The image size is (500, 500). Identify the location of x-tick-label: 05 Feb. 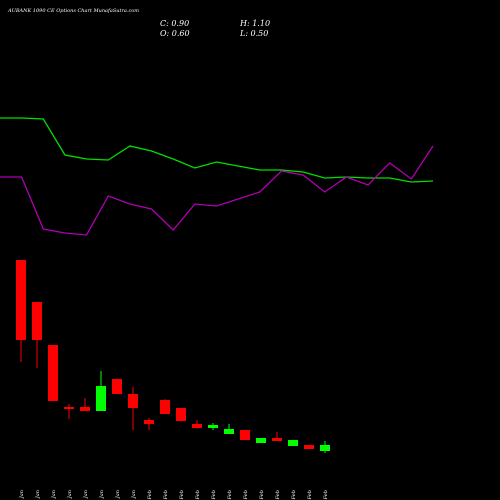
(182, 495).